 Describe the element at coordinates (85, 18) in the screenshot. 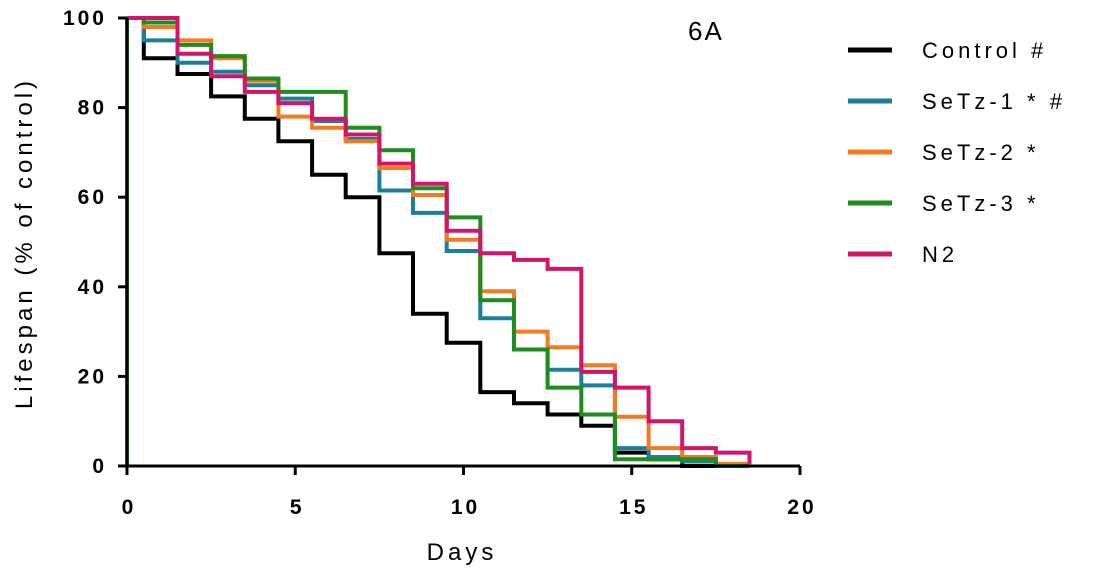

I see `y-tick-label: 100` at that location.